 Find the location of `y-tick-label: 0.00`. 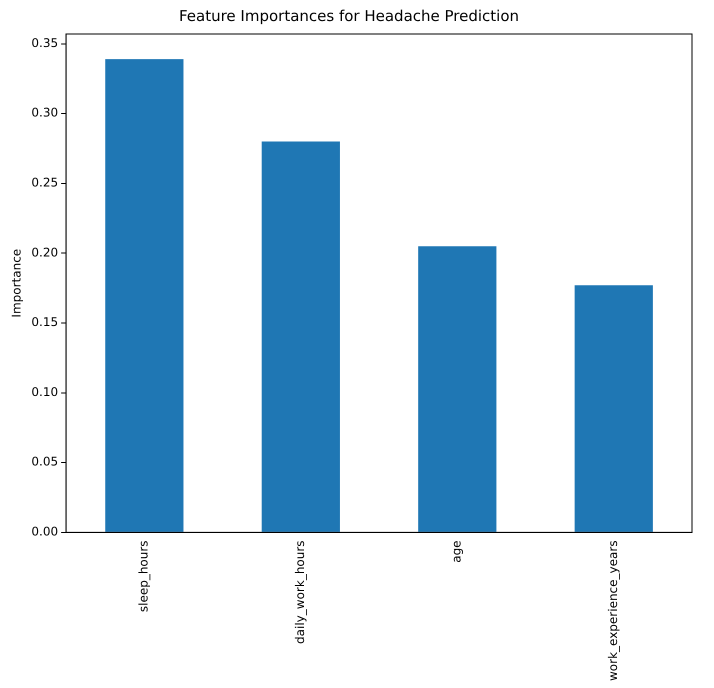

y-tick-label: 0.00 is located at coordinates (44, 531).